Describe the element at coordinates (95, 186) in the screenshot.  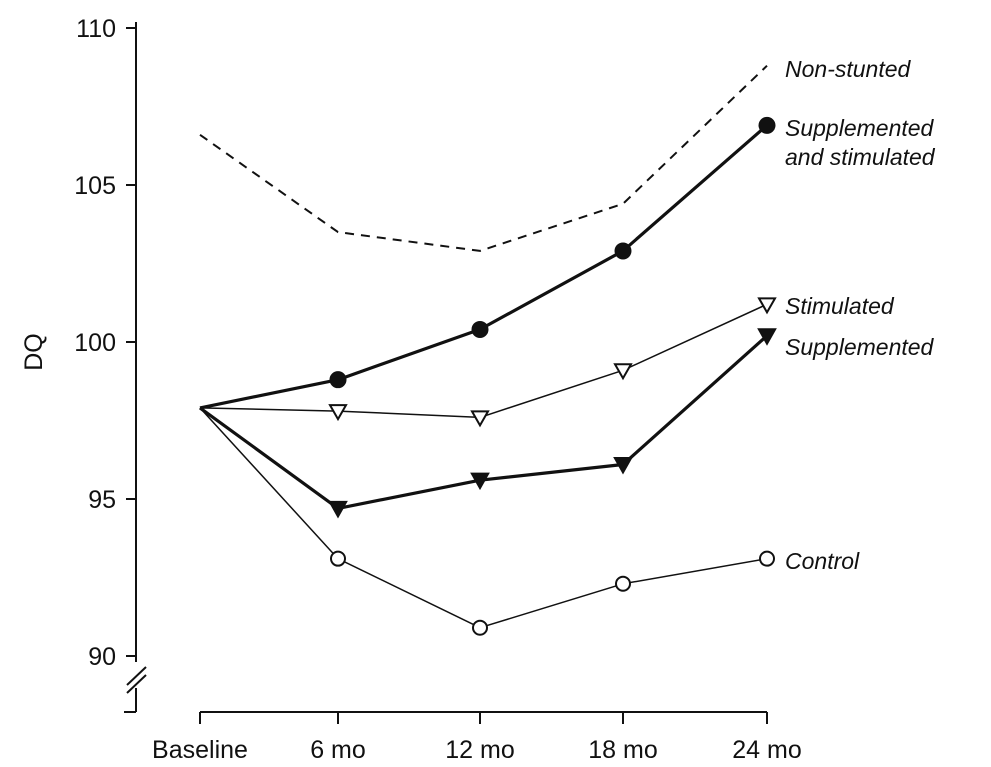
I see `y-tick-label: 105` at that location.